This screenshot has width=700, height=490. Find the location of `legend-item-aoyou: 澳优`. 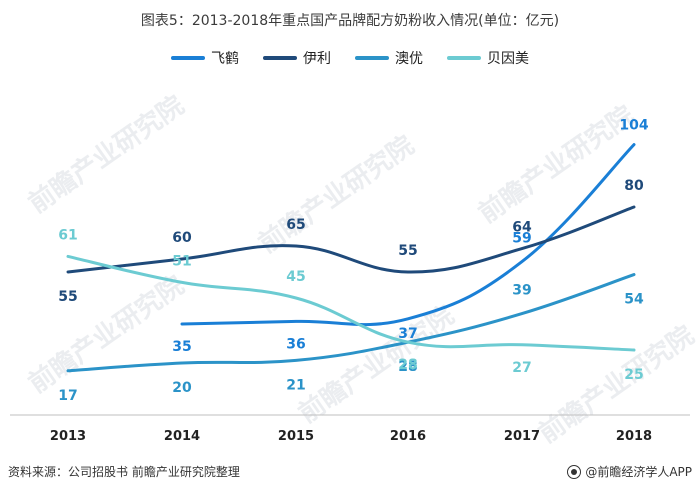

legend-item-aoyou: 澳优 is located at coordinates (389, 58).